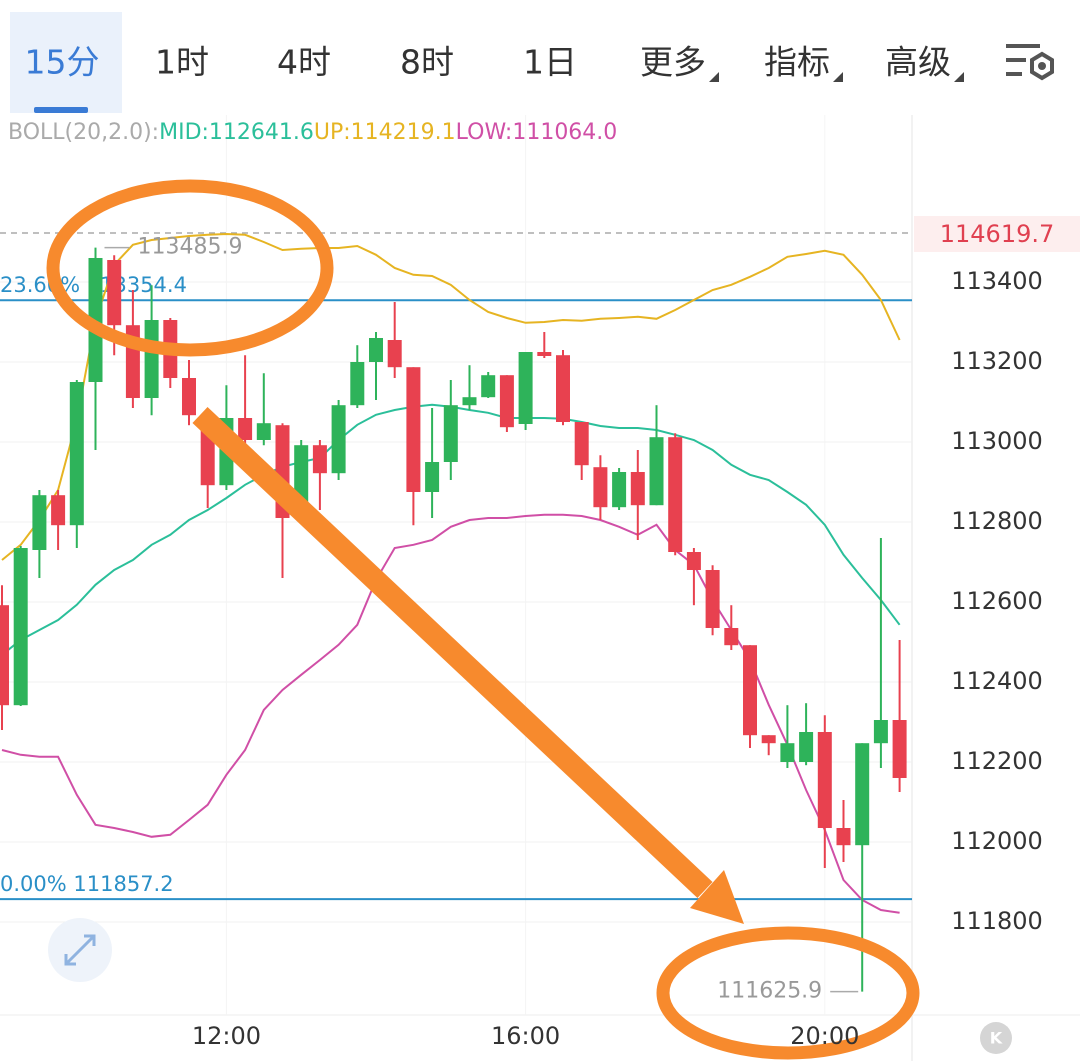  I want to click on y-tick-label: 113200, so click(997, 361).